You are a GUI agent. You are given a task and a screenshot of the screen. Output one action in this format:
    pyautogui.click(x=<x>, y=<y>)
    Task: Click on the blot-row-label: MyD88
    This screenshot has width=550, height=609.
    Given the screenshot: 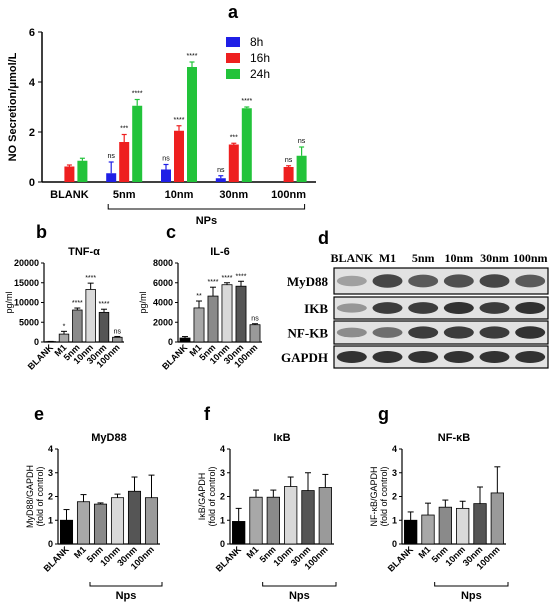 What is the action you would take?
    pyautogui.click(x=308, y=281)
    